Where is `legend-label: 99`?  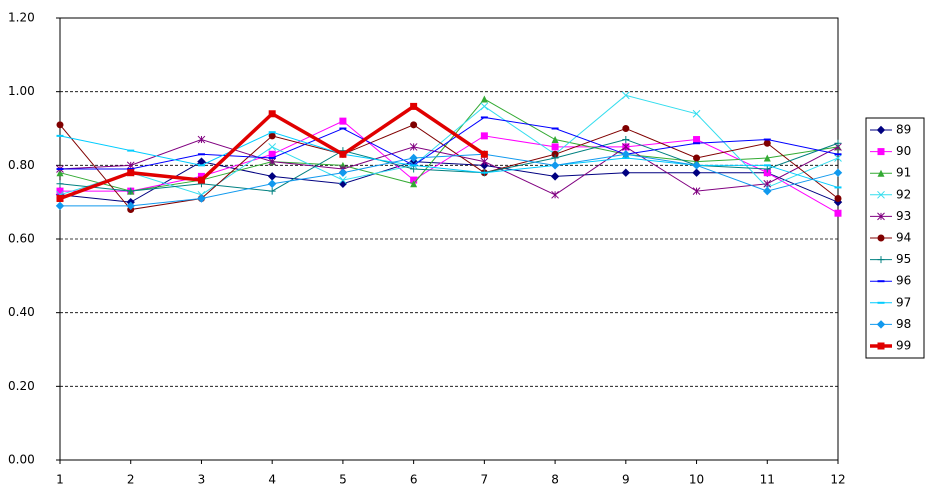 legend-label: 99 is located at coordinates (903, 346).